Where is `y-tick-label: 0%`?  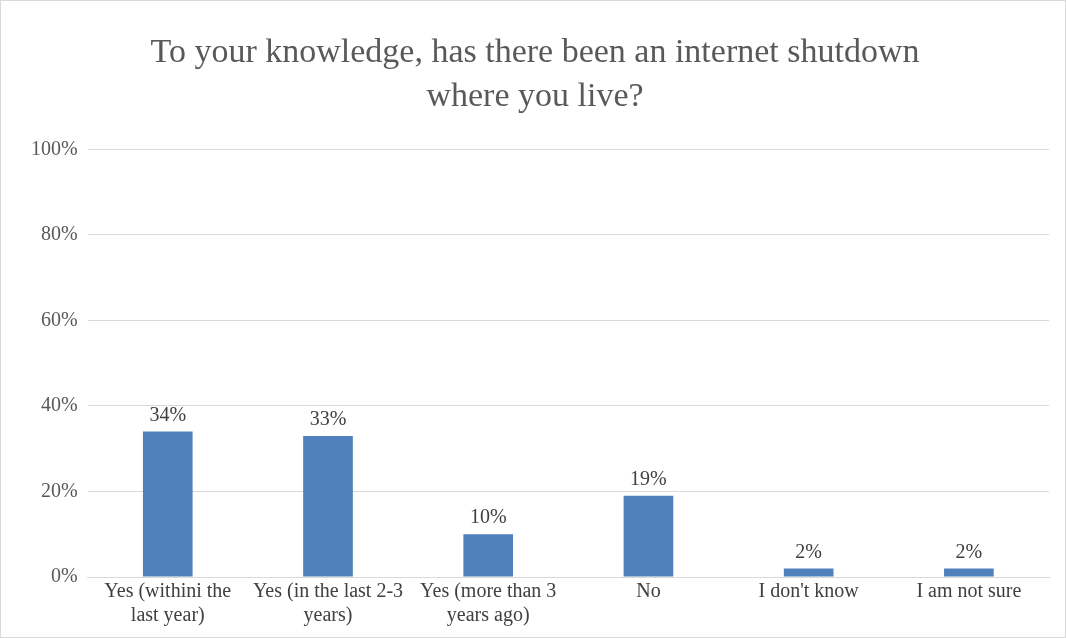
y-tick-label: 0% is located at coordinates (64, 575).